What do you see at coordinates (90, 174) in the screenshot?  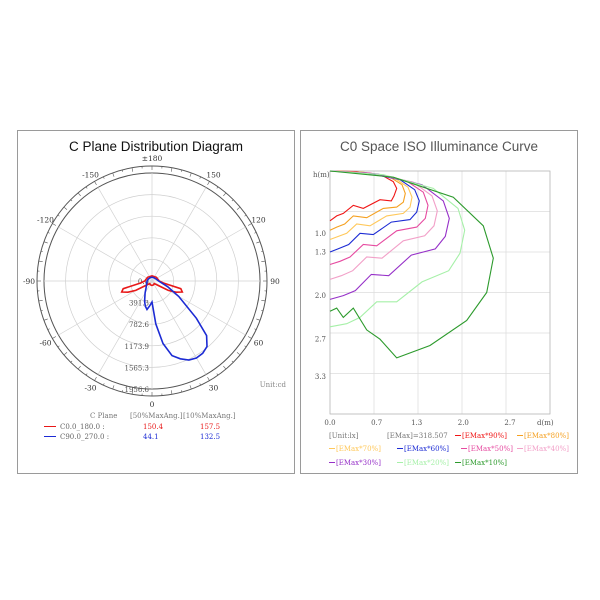 I see `polar-angle-label: -150` at bounding box center [90, 174].